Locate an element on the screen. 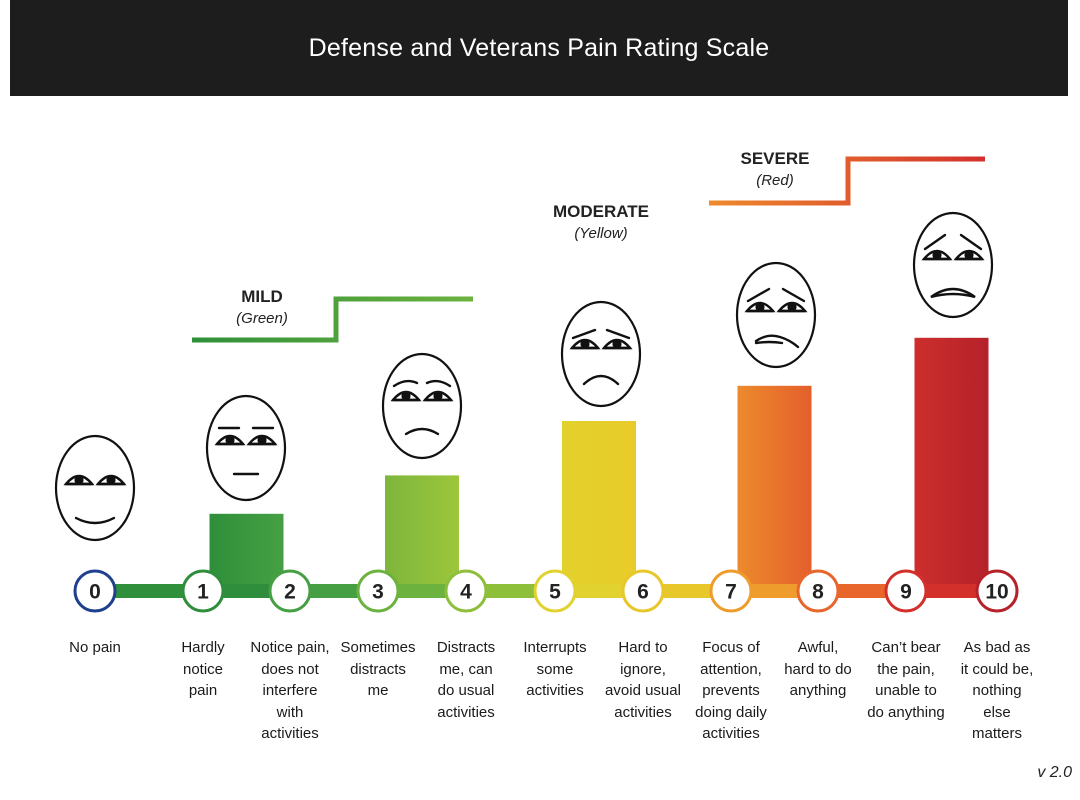 Image resolution: width=1080 pixels, height=800 pixels. level-number: 2 is located at coordinates (290, 592).